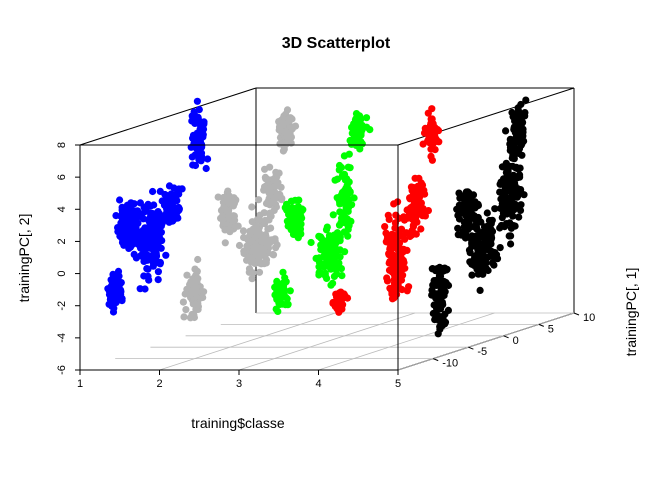 The image size is (672, 480). Describe the element at coordinates (398, 384) in the screenshot. I see `x-tick-label: 5` at that location.